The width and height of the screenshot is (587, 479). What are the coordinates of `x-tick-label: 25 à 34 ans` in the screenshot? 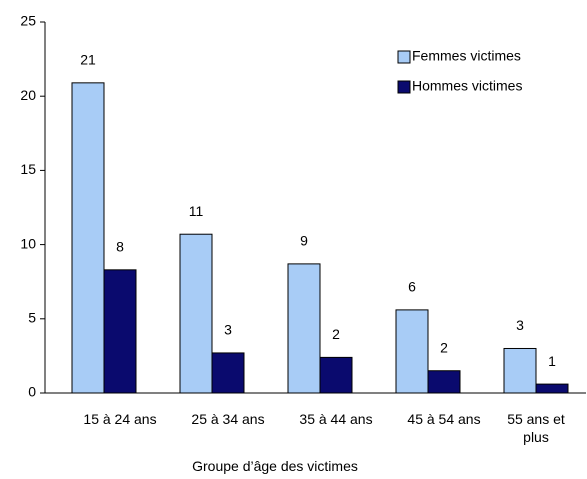 It's located at (228, 419).